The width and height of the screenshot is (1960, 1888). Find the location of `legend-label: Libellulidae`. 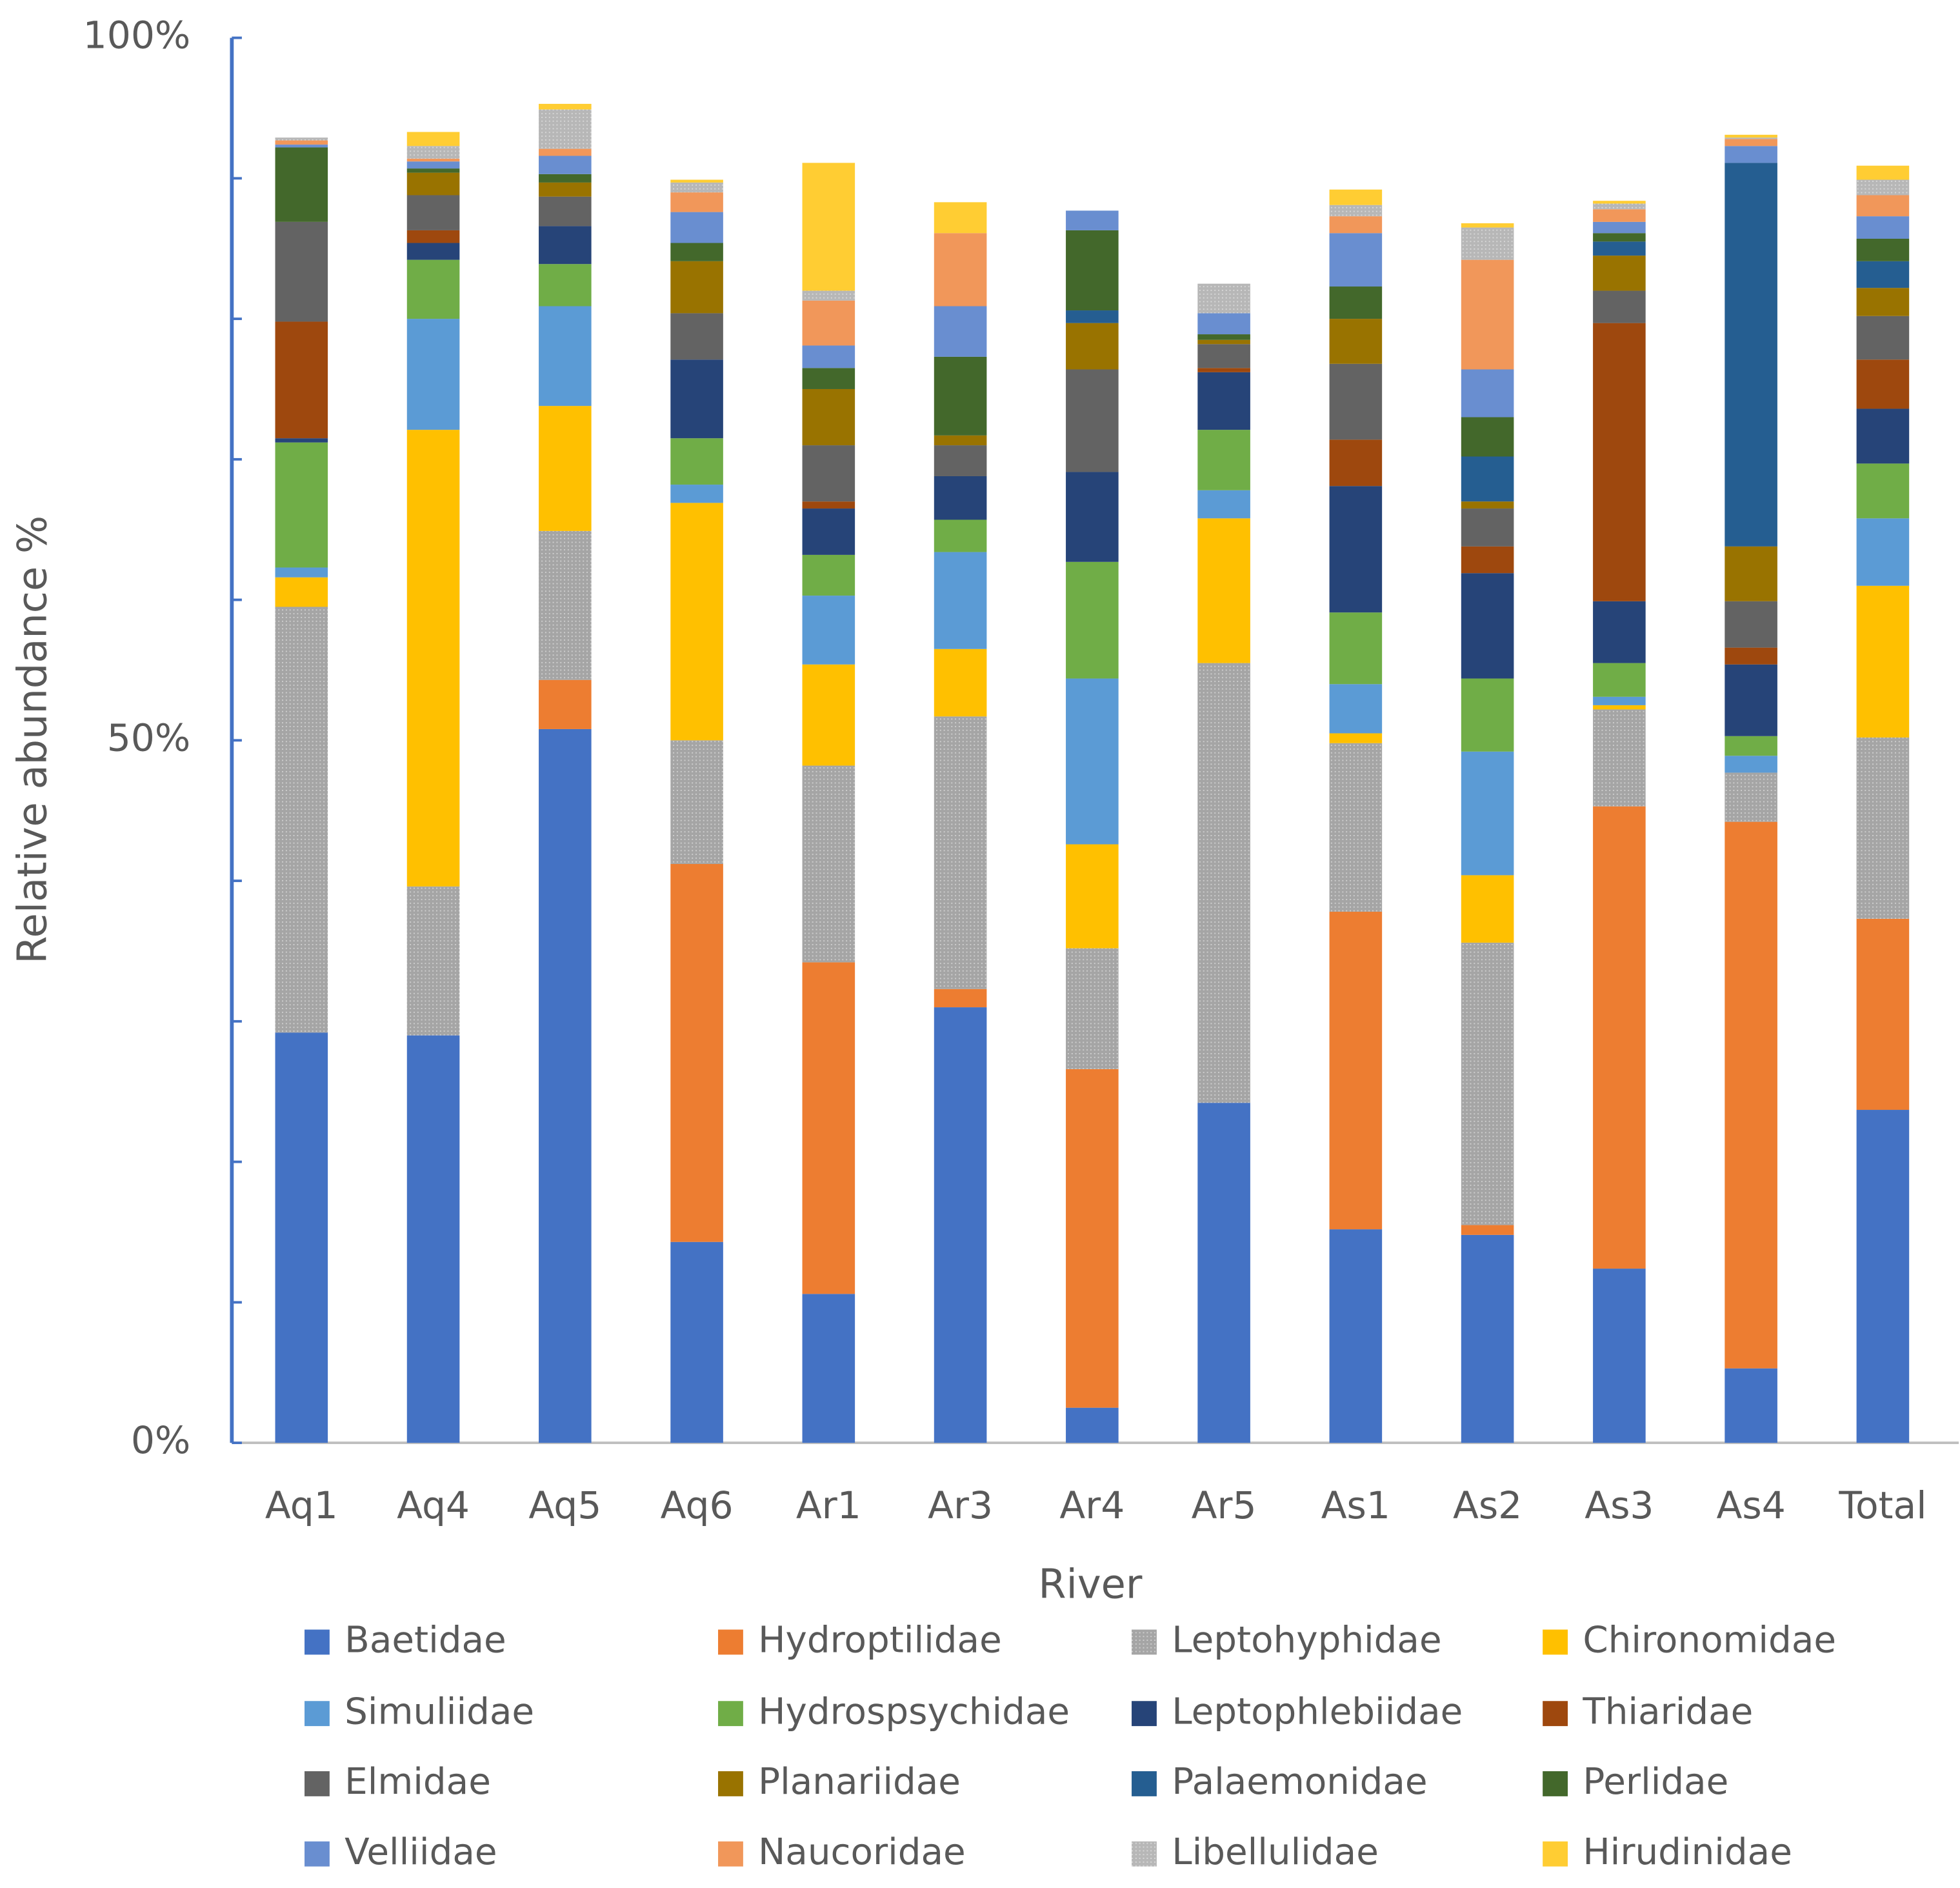

legend-label: Libellulidae is located at coordinates (1275, 1852).